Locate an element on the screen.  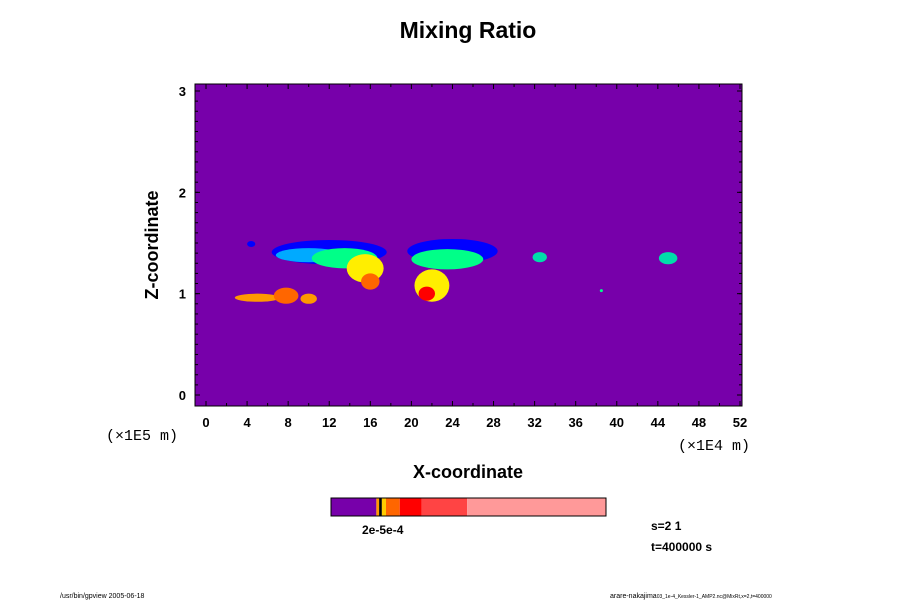
x-tick-label: 44 is located at coordinates (658, 422).